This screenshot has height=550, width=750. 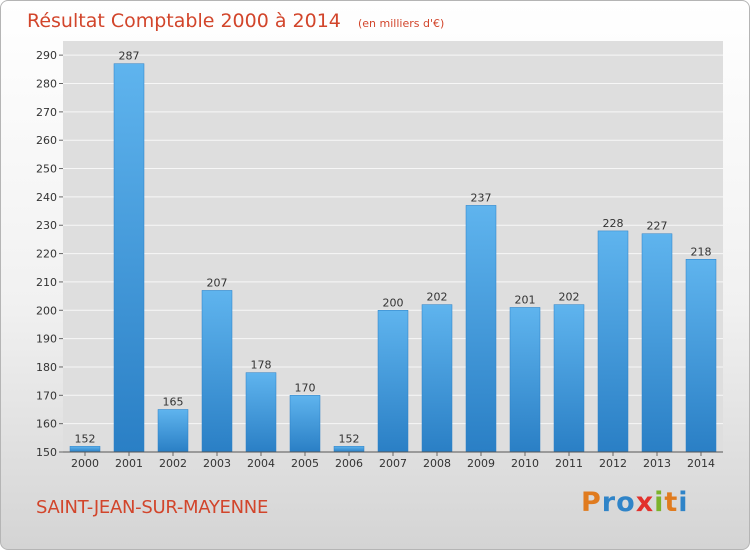 I want to click on value-label: 200, so click(x=393, y=302).